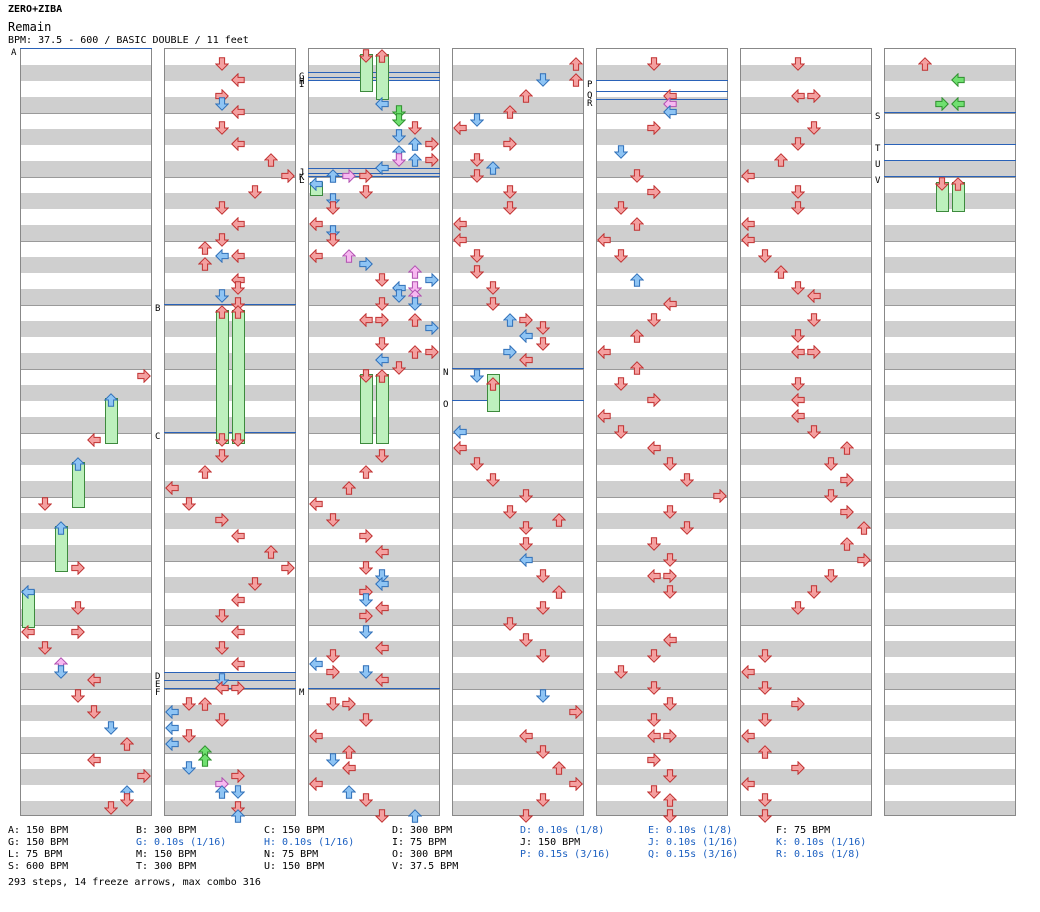 This screenshot has height=912, width=1040. Describe the element at coordinates (166, 866) in the screenshot. I see `legend-entry: T: 300 BPM` at that location.